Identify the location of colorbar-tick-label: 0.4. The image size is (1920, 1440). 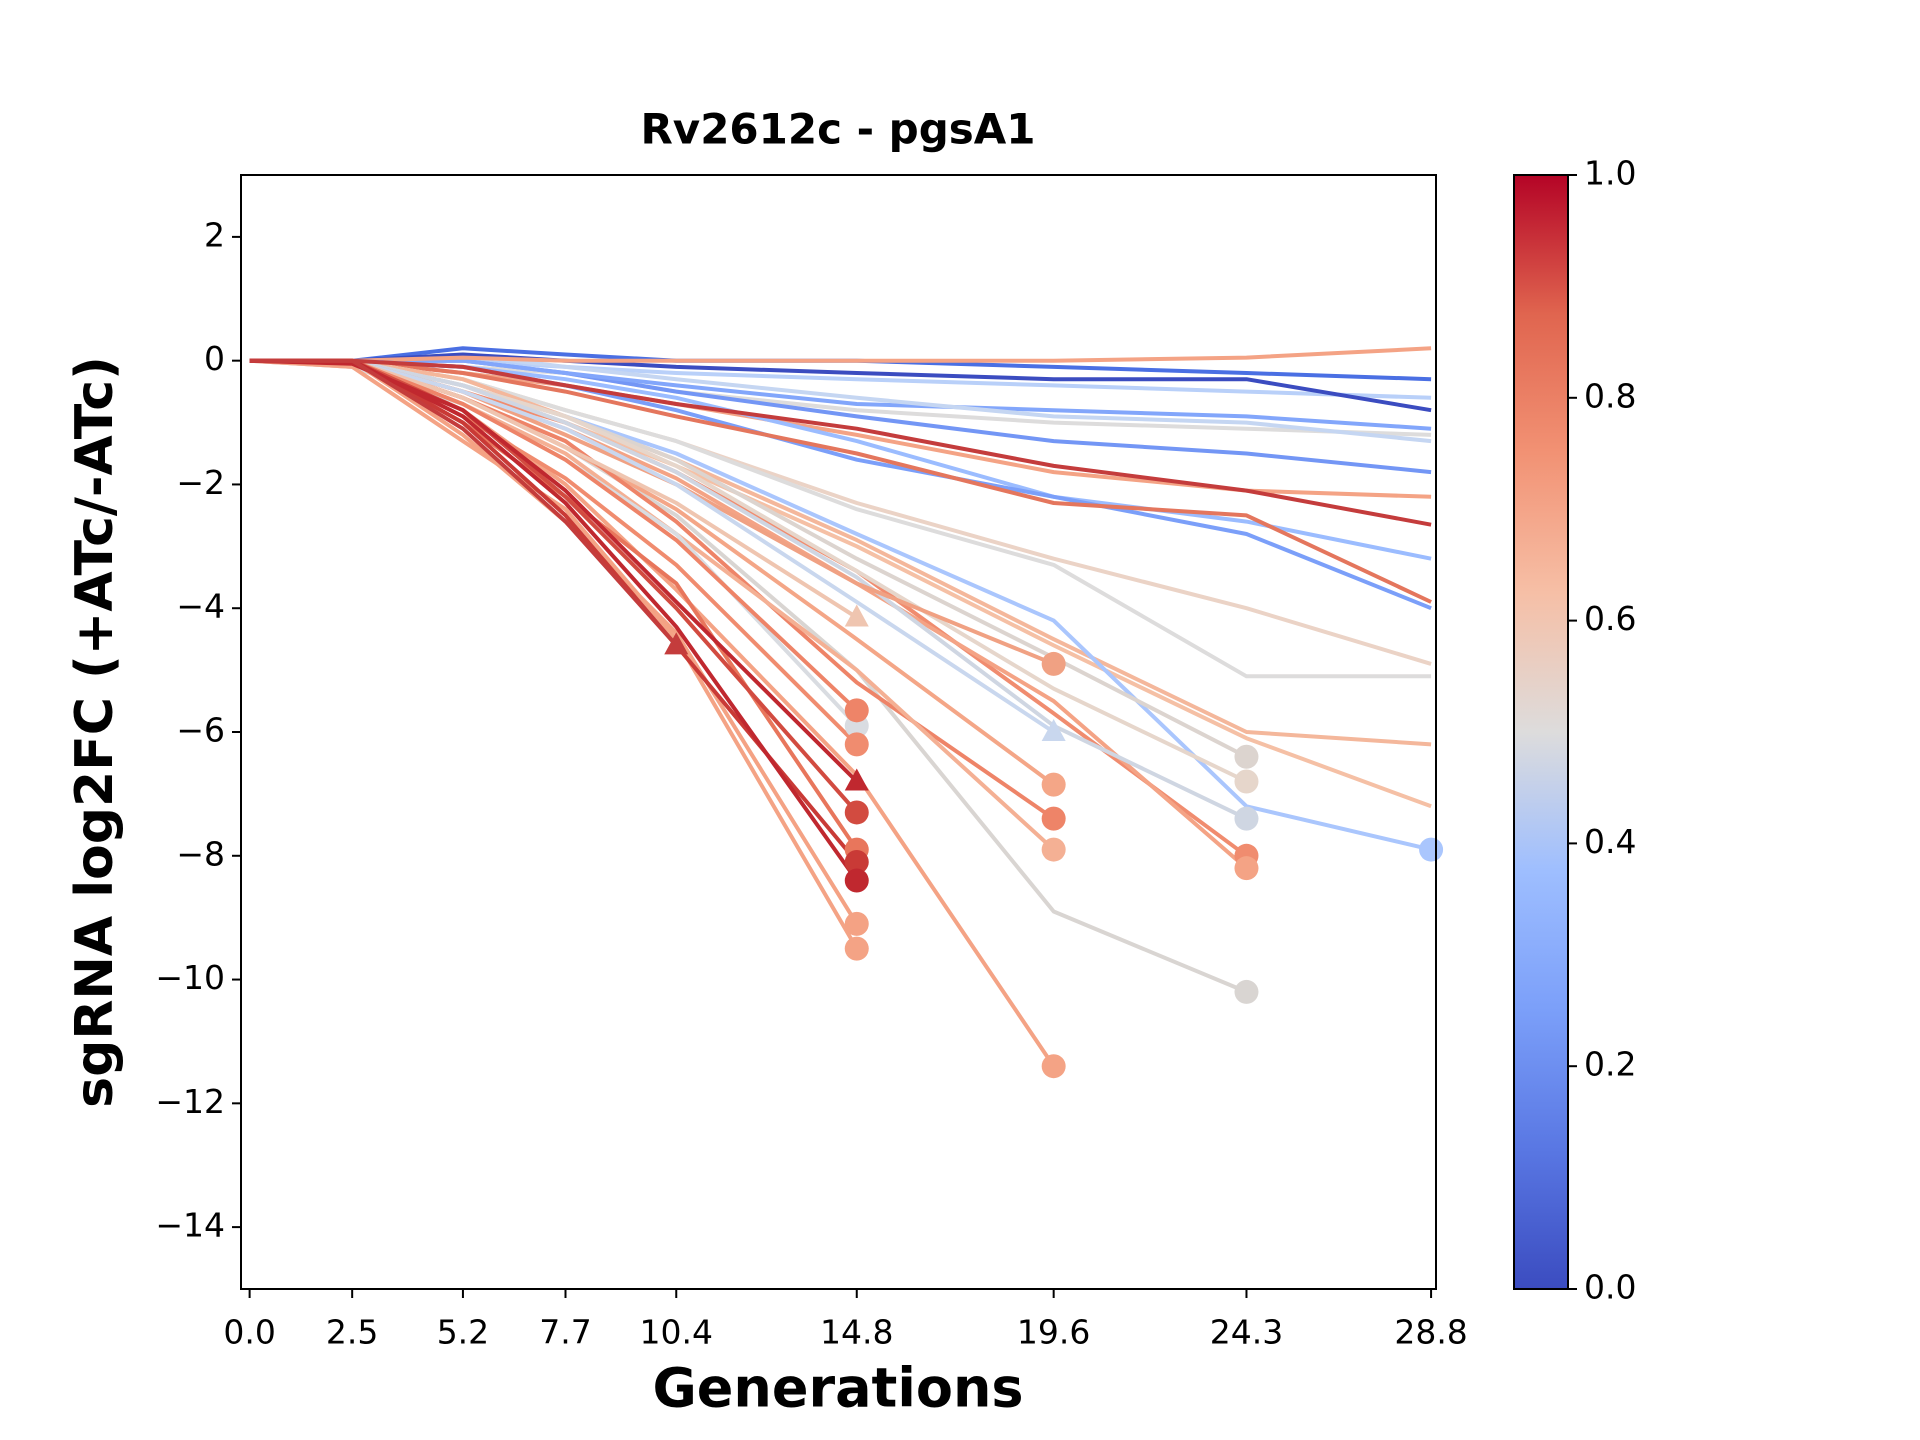
(1610, 841).